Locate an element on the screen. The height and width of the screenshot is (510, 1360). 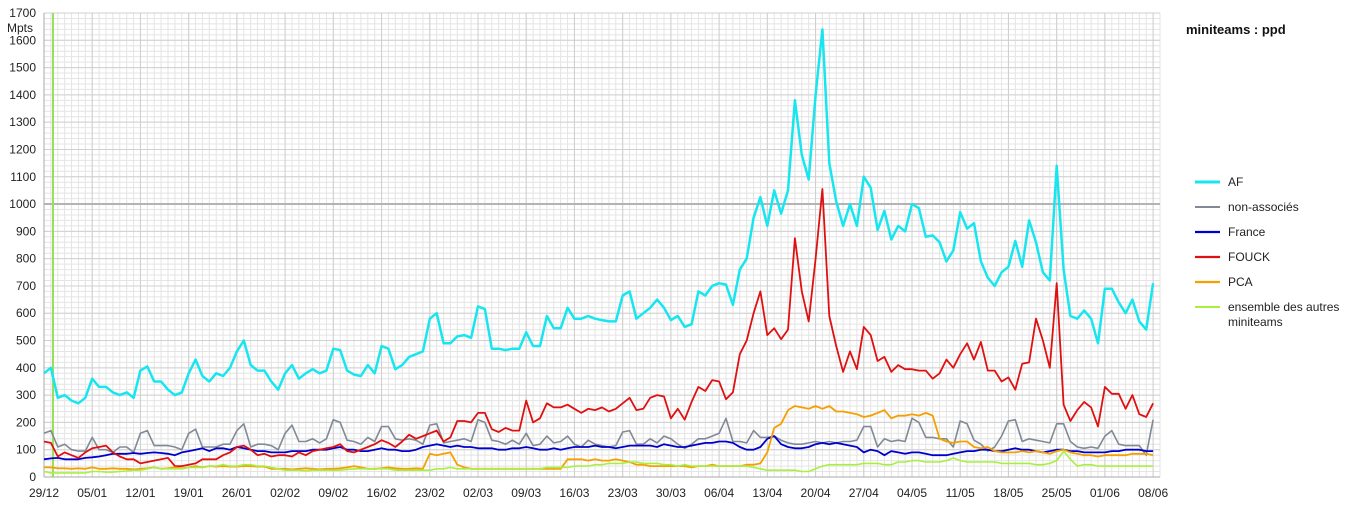
legend-entry-label: ensemble des autres miniteams is located at coordinates (1283, 314).